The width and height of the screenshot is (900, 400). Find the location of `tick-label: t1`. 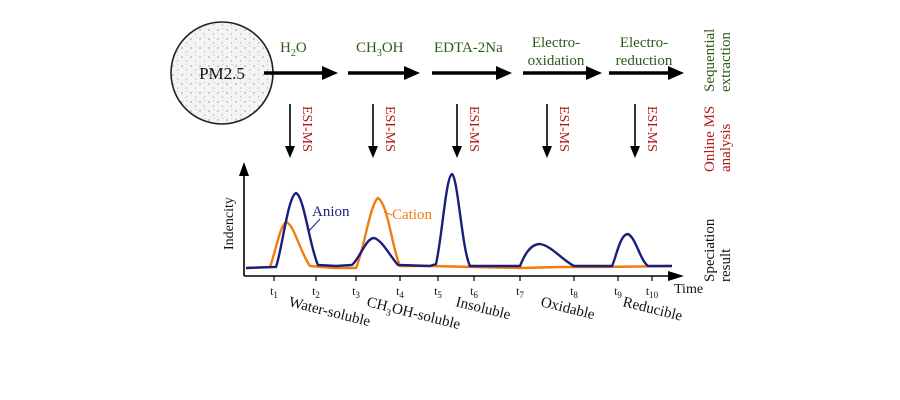

tick-label: t1 is located at coordinates (274, 292).